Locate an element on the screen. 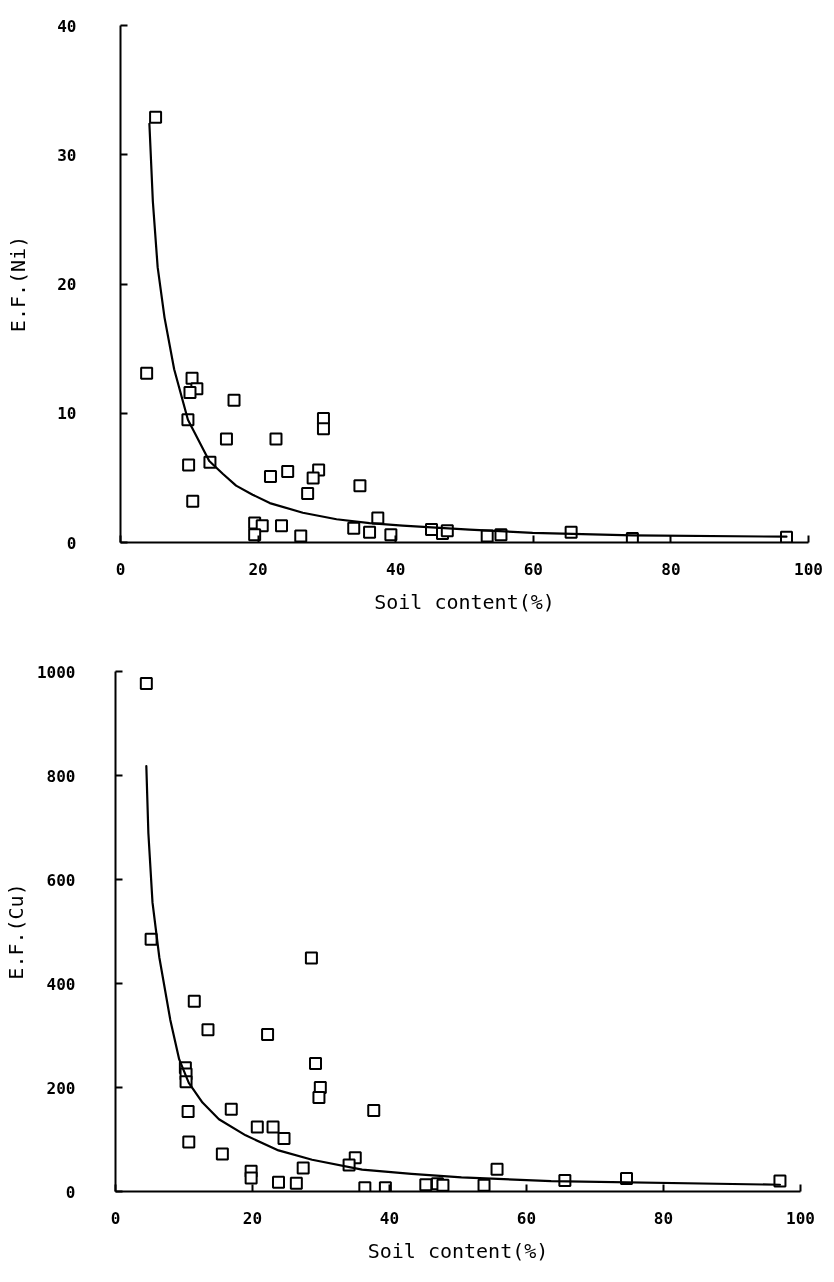  y-axis-title: E.F.(Ni) is located at coordinates (18, 284).